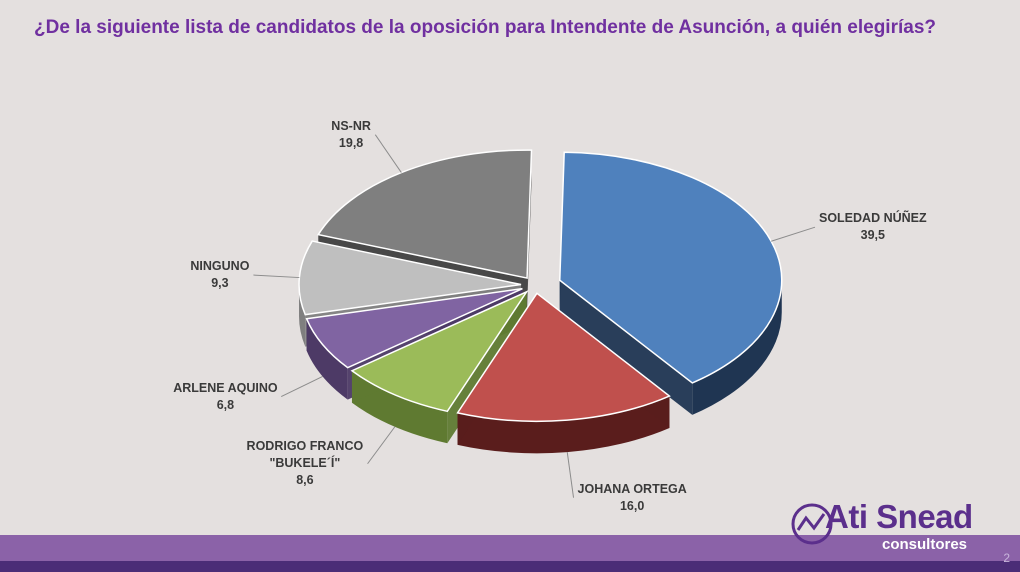 Image resolution: width=1020 pixels, height=572 pixels. Describe the element at coordinates (872, 218) in the screenshot. I see `slice-label-name: SOLEDAD NÚÑEZ` at that location.